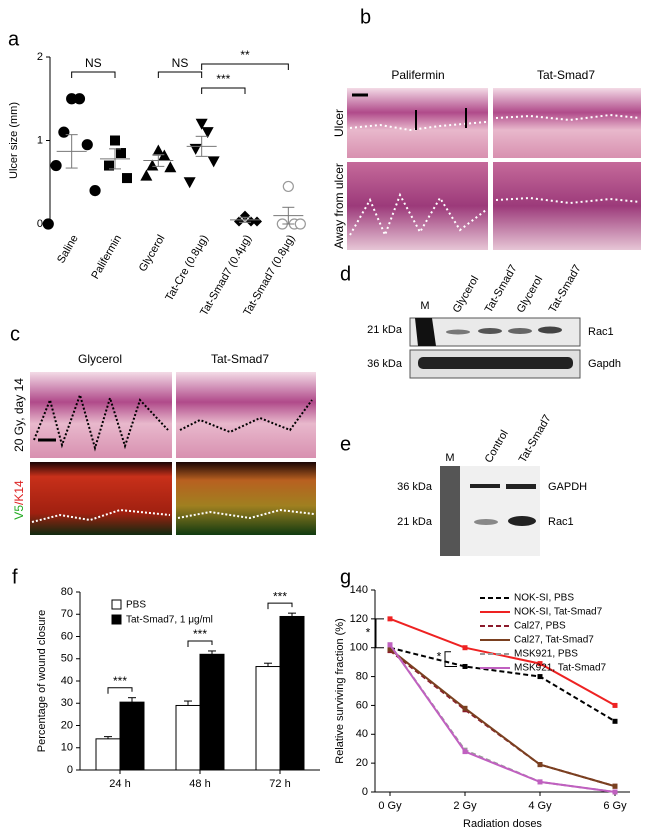 This screenshot has height=838, width=649. I want to click on stain: /K14, so click(19, 492).